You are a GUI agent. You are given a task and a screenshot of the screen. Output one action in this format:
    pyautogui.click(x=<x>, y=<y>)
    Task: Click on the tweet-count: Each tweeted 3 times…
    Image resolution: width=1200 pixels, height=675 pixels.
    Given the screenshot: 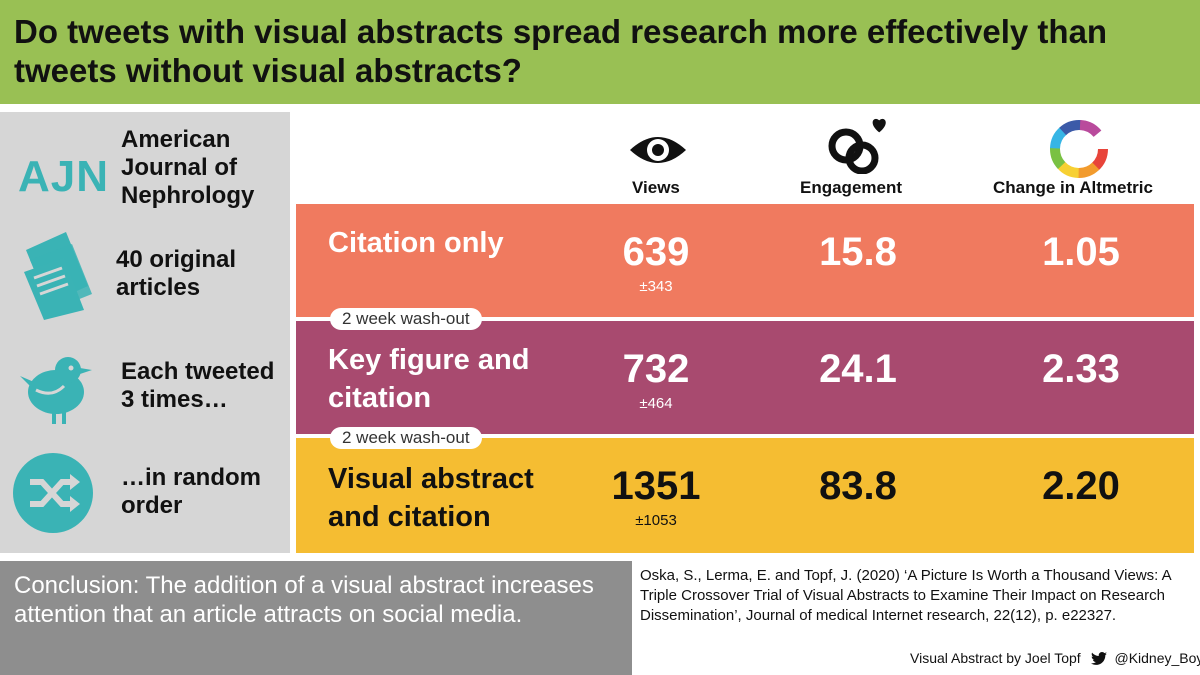 What is the action you would take?
    pyautogui.click(x=198, y=385)
    